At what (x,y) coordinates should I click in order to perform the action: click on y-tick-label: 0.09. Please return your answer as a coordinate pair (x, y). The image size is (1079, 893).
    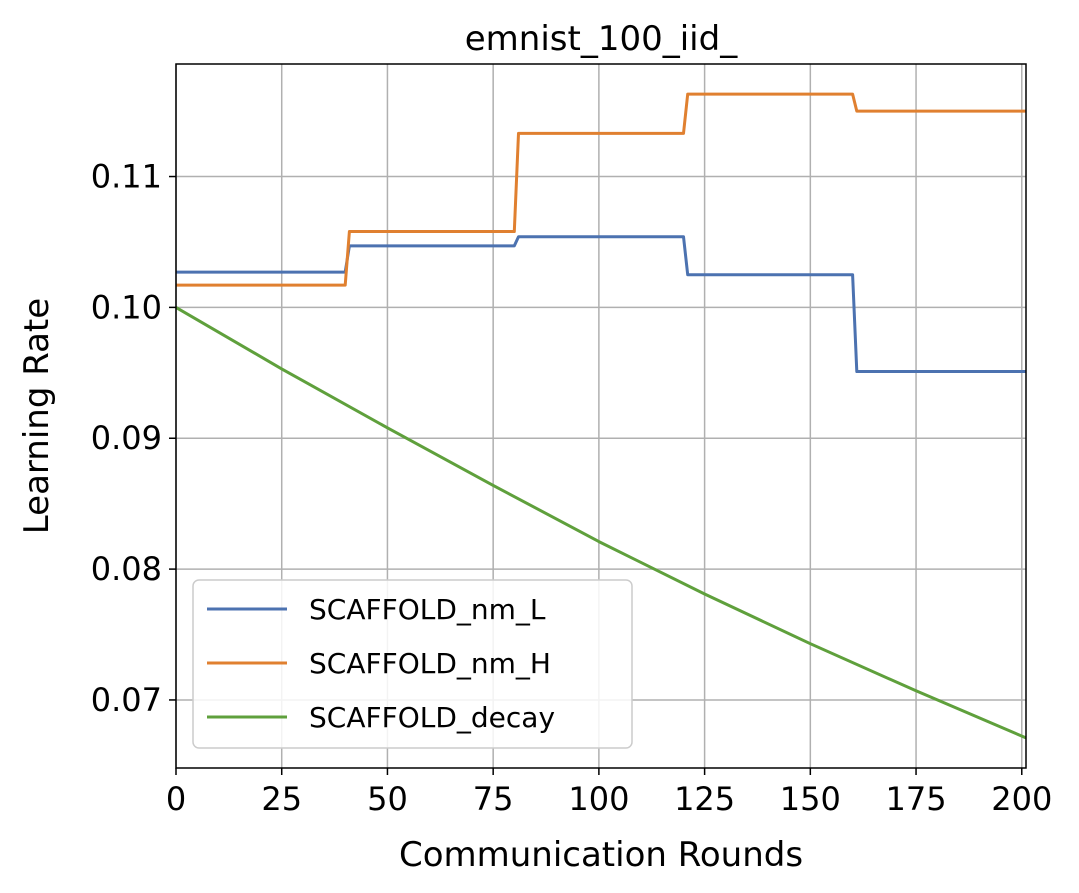
    Looking at the image, I should click on (126, 438).